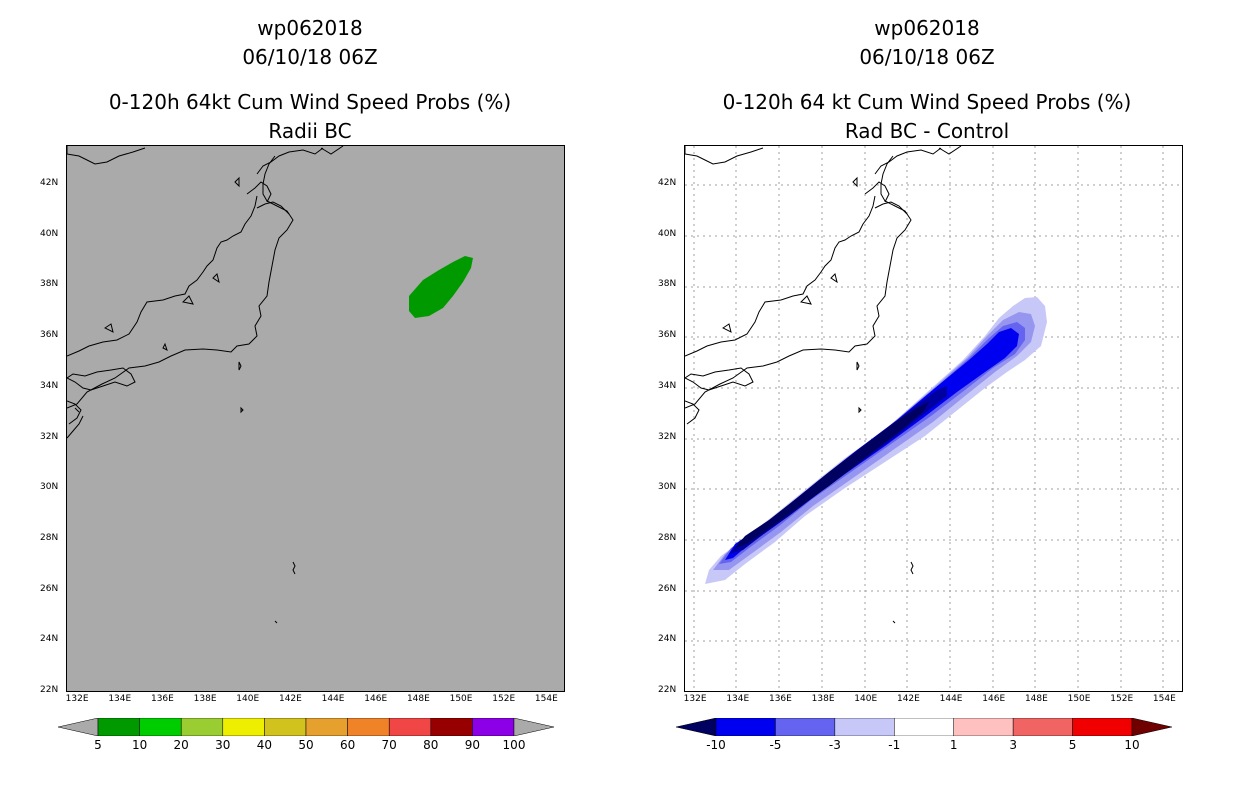  I want to click on left-colorbar: 5 10 20 30 40 50 60 70 80 90 100, so click(306, 738).